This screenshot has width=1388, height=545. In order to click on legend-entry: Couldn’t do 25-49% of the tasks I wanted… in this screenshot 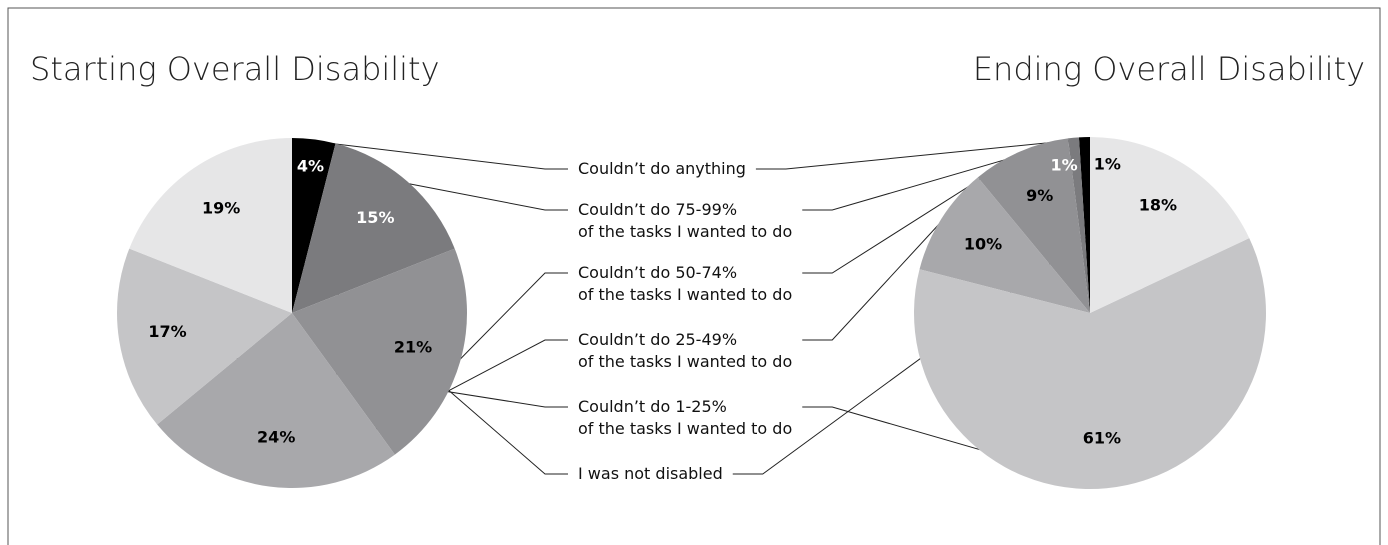, I will do `click(685, 350)`.